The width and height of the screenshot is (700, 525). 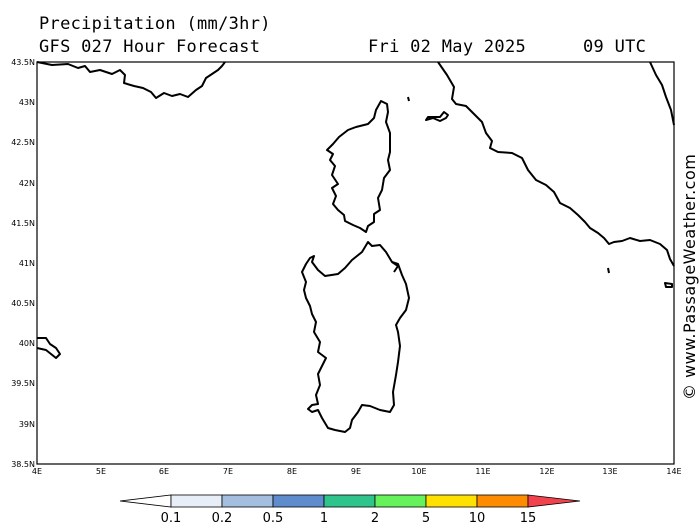 I want to click on legend-label: 0.2, so click(x=222, y=518).